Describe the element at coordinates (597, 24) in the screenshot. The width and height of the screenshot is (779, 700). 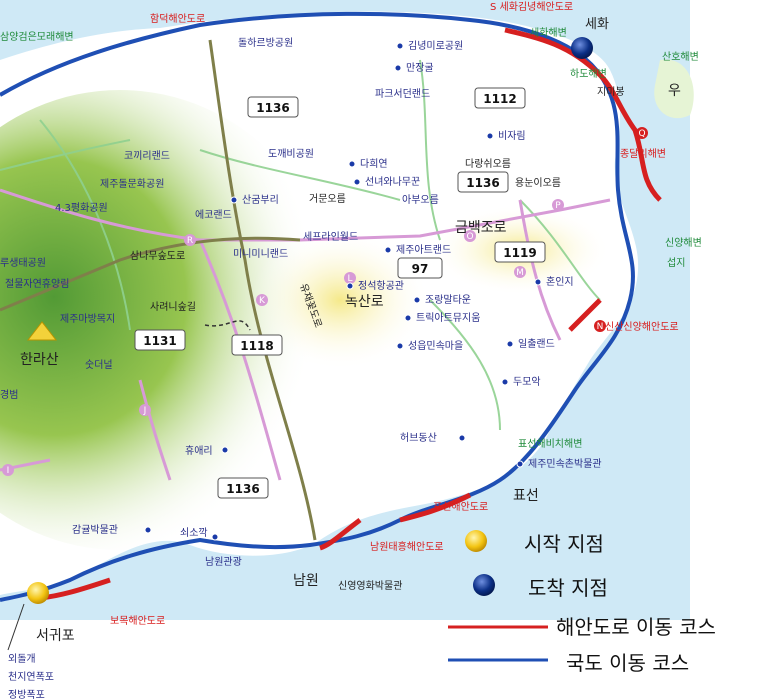
I see `place-sehwa: 세화` at that location.